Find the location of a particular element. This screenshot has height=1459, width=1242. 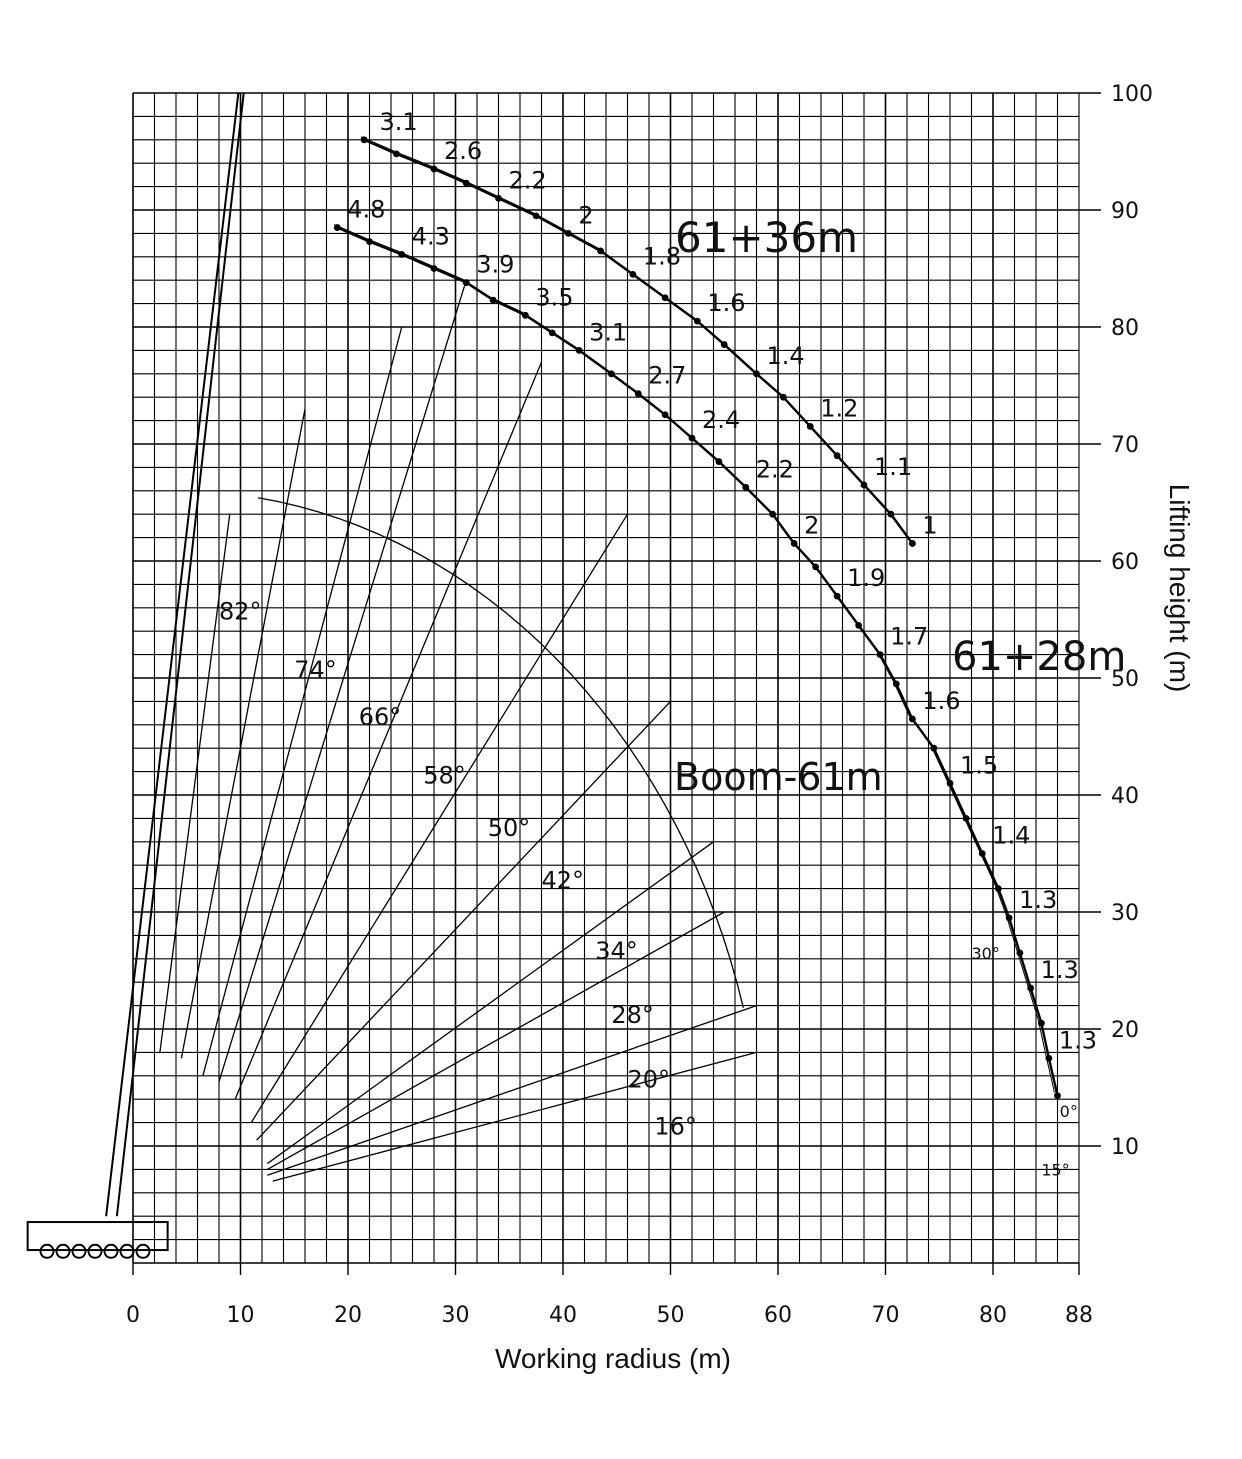

x-tick-label: 60 is located at coordinates (778, 1315).